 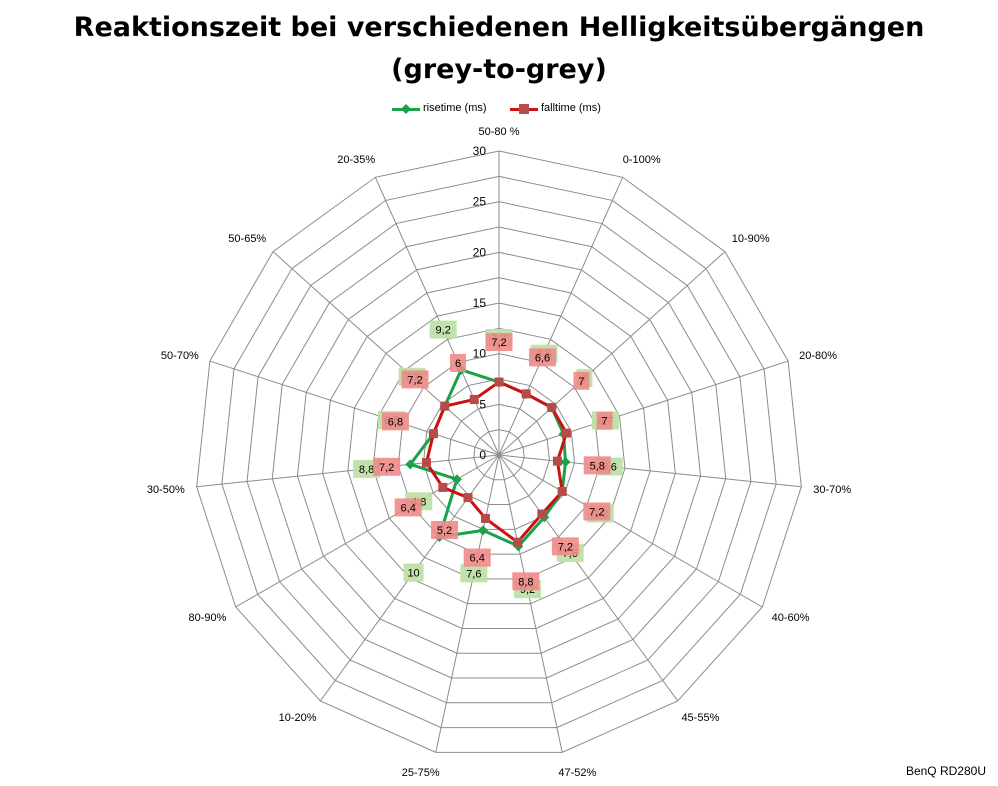 What do you see at coordinates (247, 239) in the screenshot?
I see `category-label: 50-65%` at bounding box center [247, 239].